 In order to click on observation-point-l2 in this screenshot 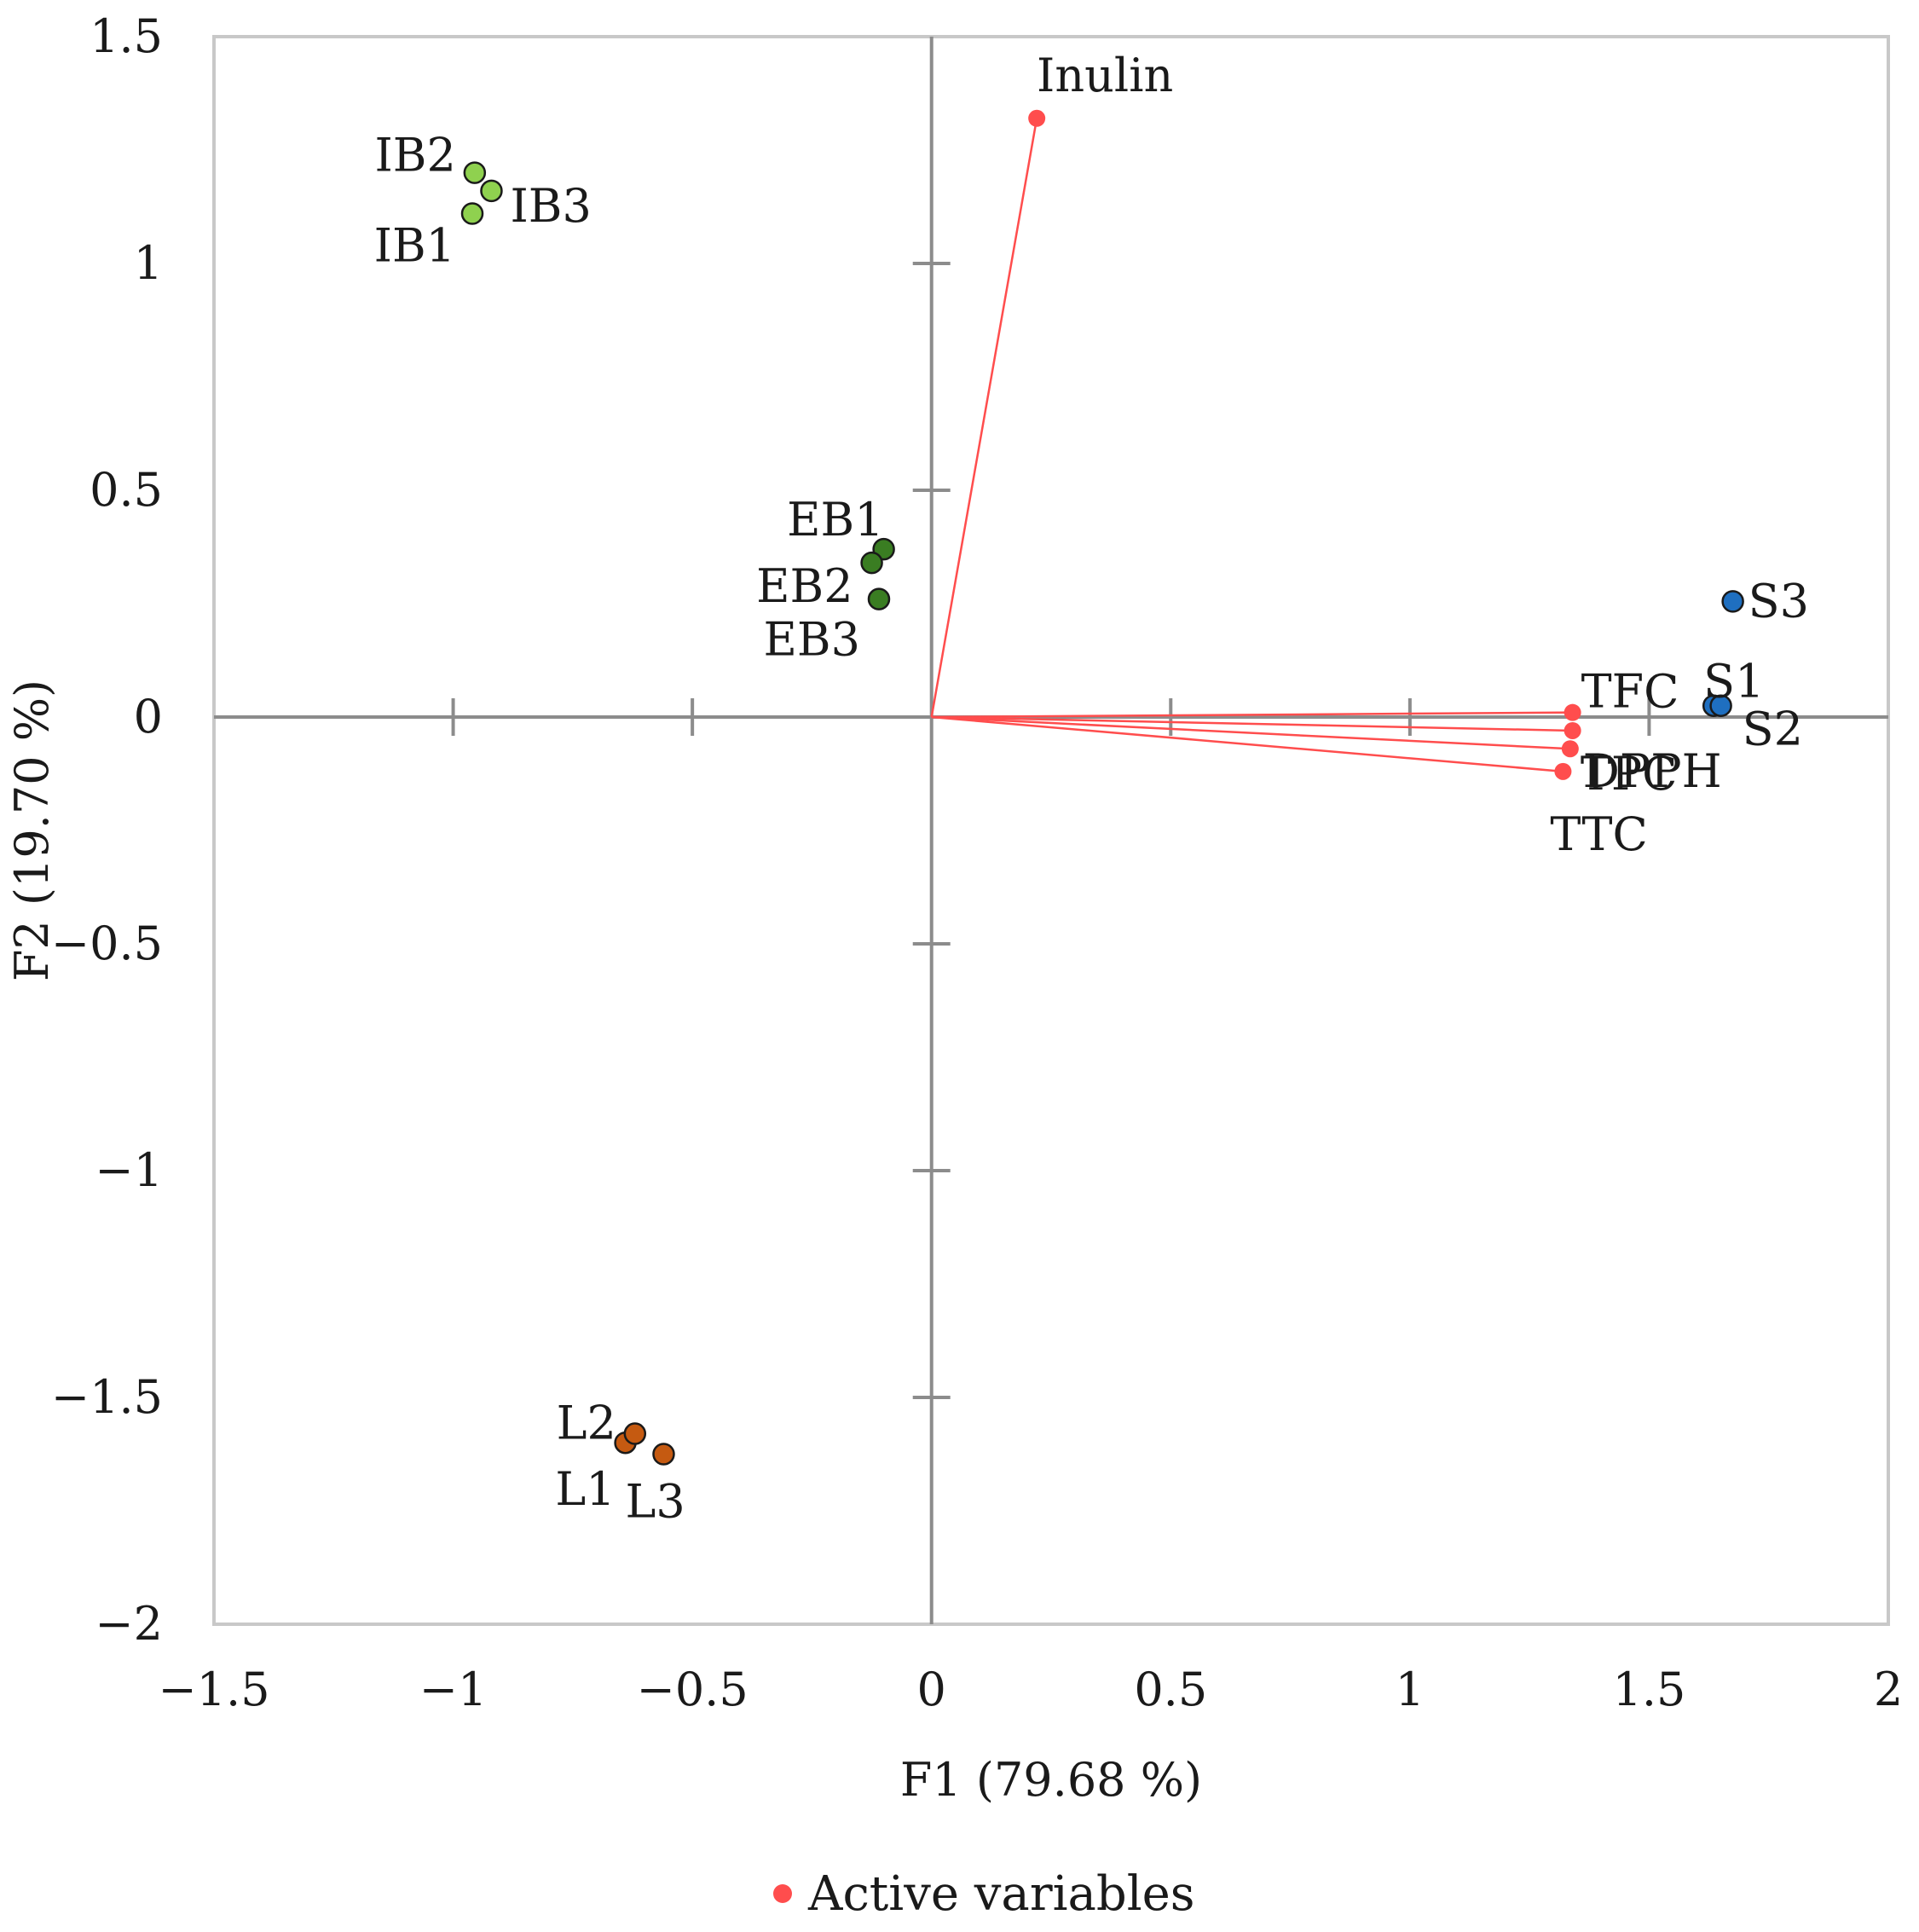, I will do `click(635, 1433)`.